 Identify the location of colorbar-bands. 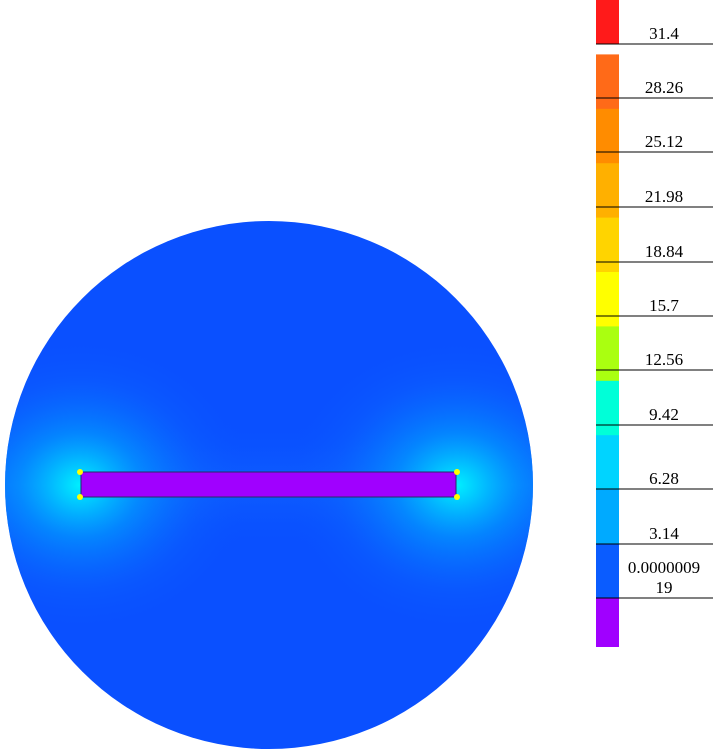
(607, 323).